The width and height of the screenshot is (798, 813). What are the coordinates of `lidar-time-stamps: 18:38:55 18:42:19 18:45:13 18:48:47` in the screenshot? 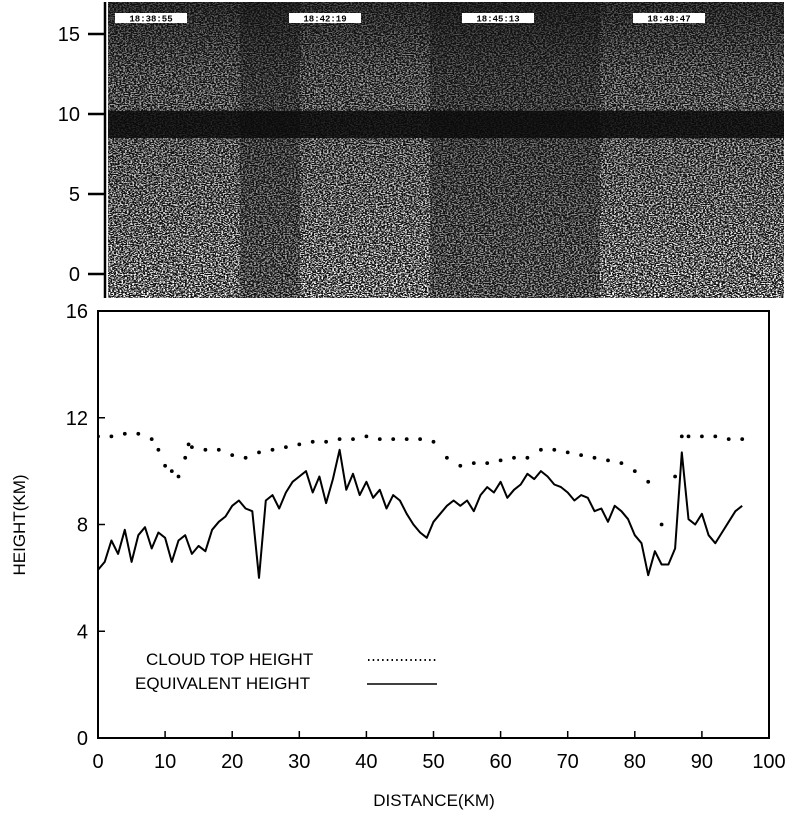 It's located at (410, 19).